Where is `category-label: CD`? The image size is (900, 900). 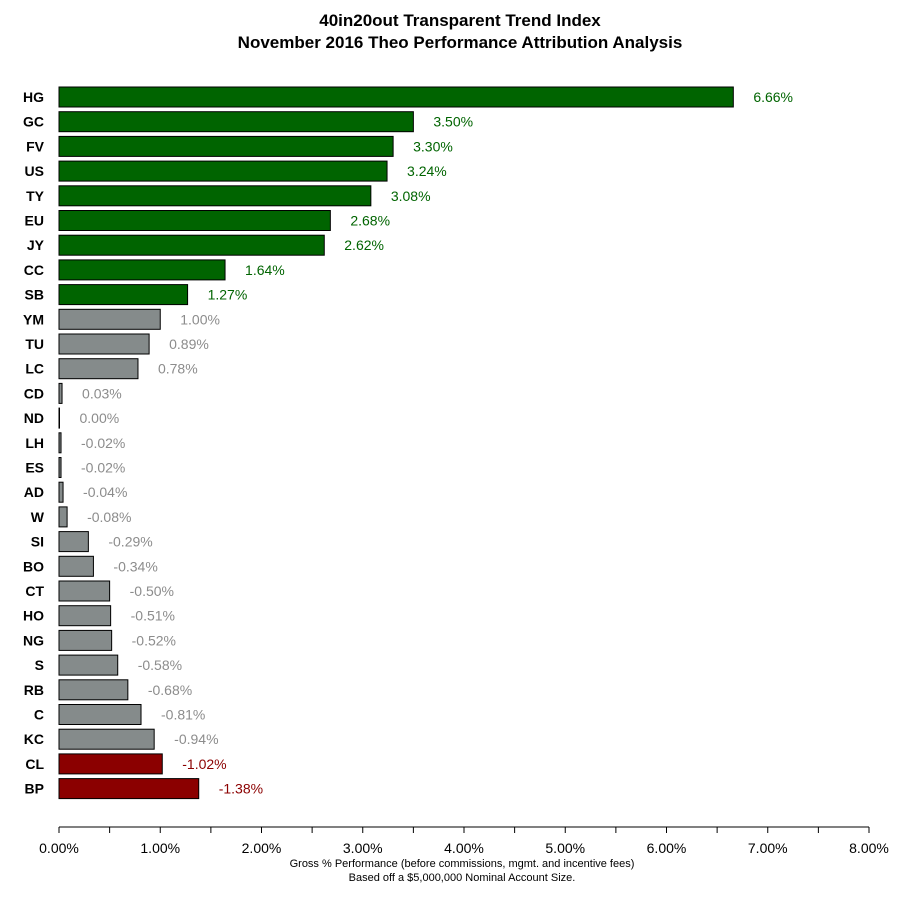 category-label: CD is located at coordinates (34, 393).